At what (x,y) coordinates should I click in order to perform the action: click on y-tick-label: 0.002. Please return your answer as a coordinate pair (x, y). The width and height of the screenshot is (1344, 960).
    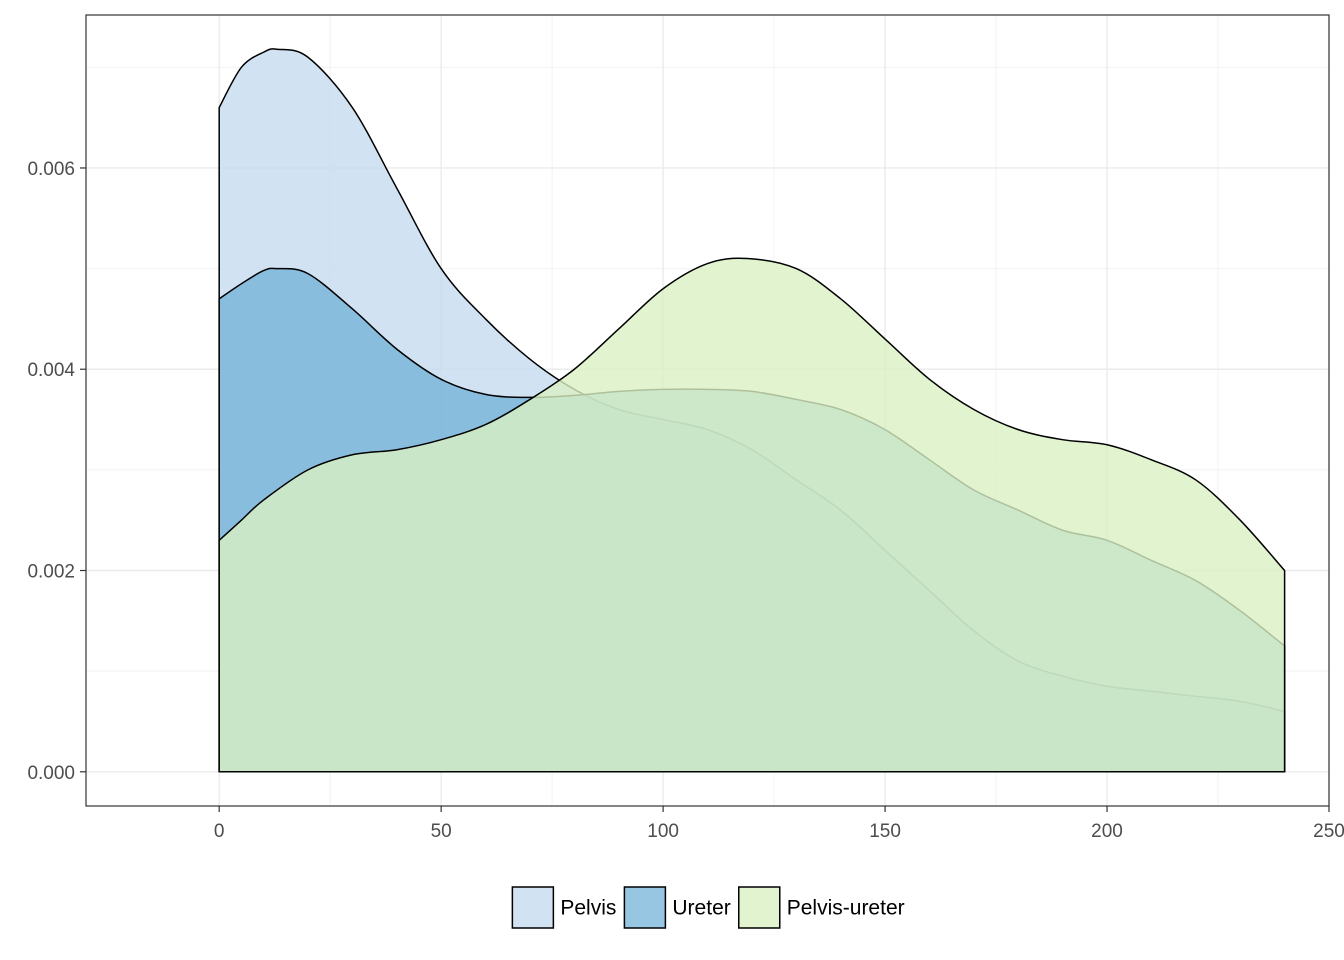
    Looking at the image, I should click on (51, 572).